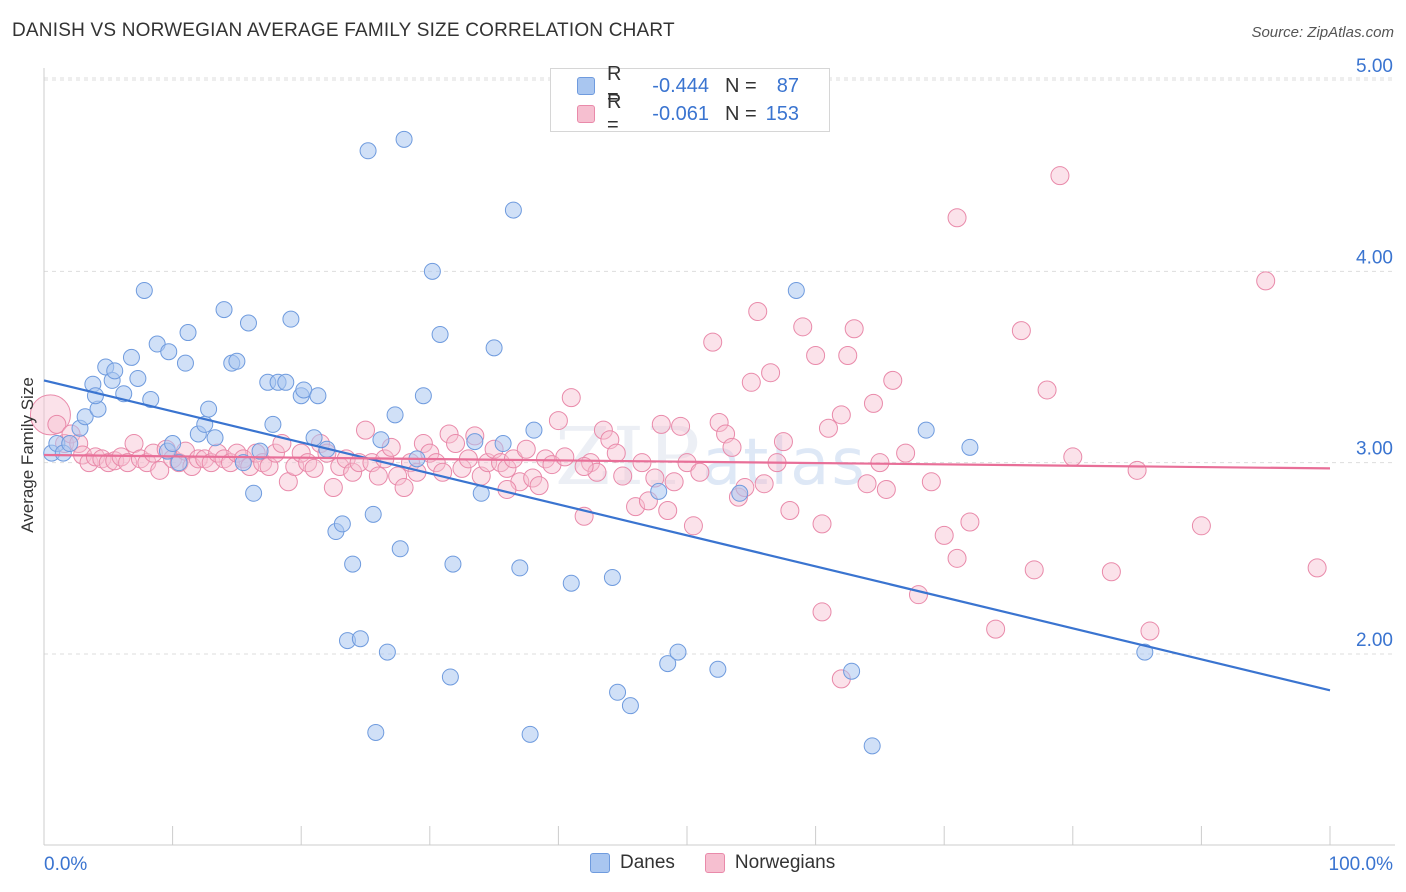 This screenshot has width=1406, height=892. Describe the element at coordinates (787, 85) in the screenshot. I see `n-value: 87` at that location.